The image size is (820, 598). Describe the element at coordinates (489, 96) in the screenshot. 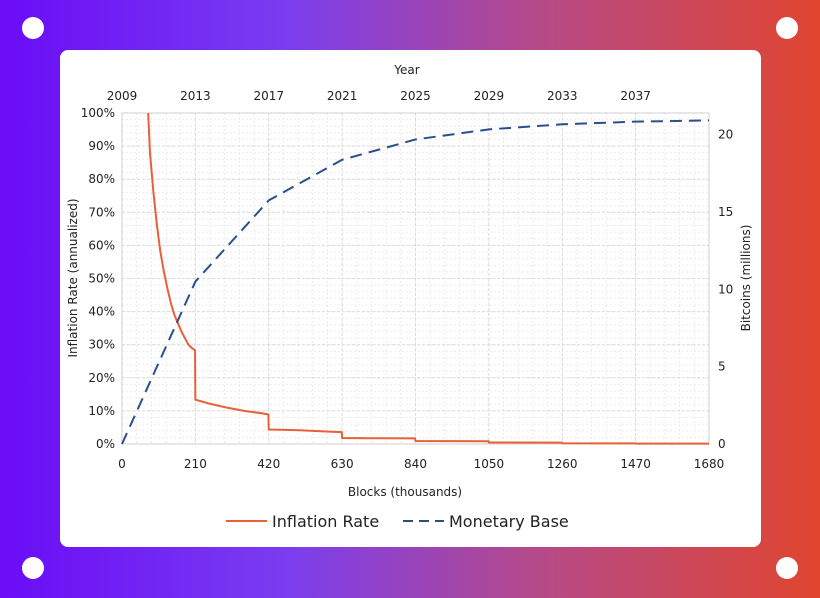

I see `top-tick-label: 2029` at that location.